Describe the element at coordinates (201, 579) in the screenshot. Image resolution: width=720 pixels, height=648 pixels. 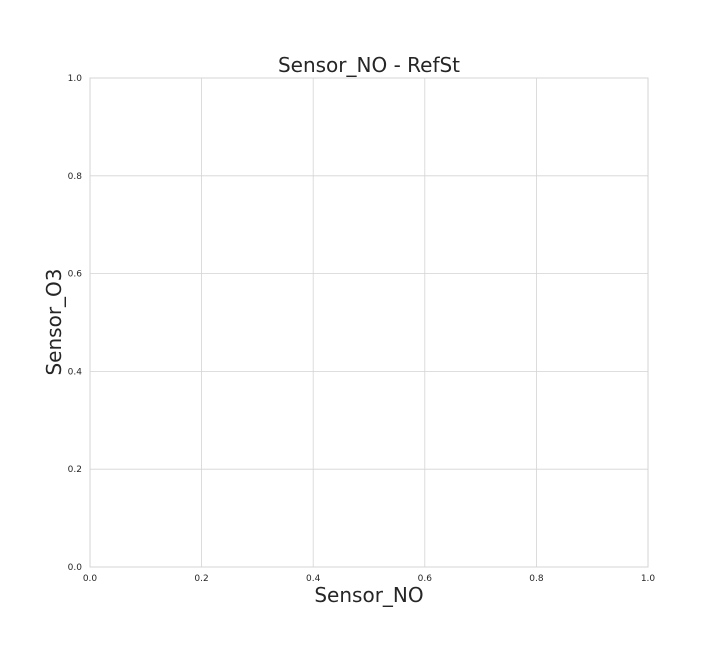
I see `x-tick-label: 0.2` at that location.